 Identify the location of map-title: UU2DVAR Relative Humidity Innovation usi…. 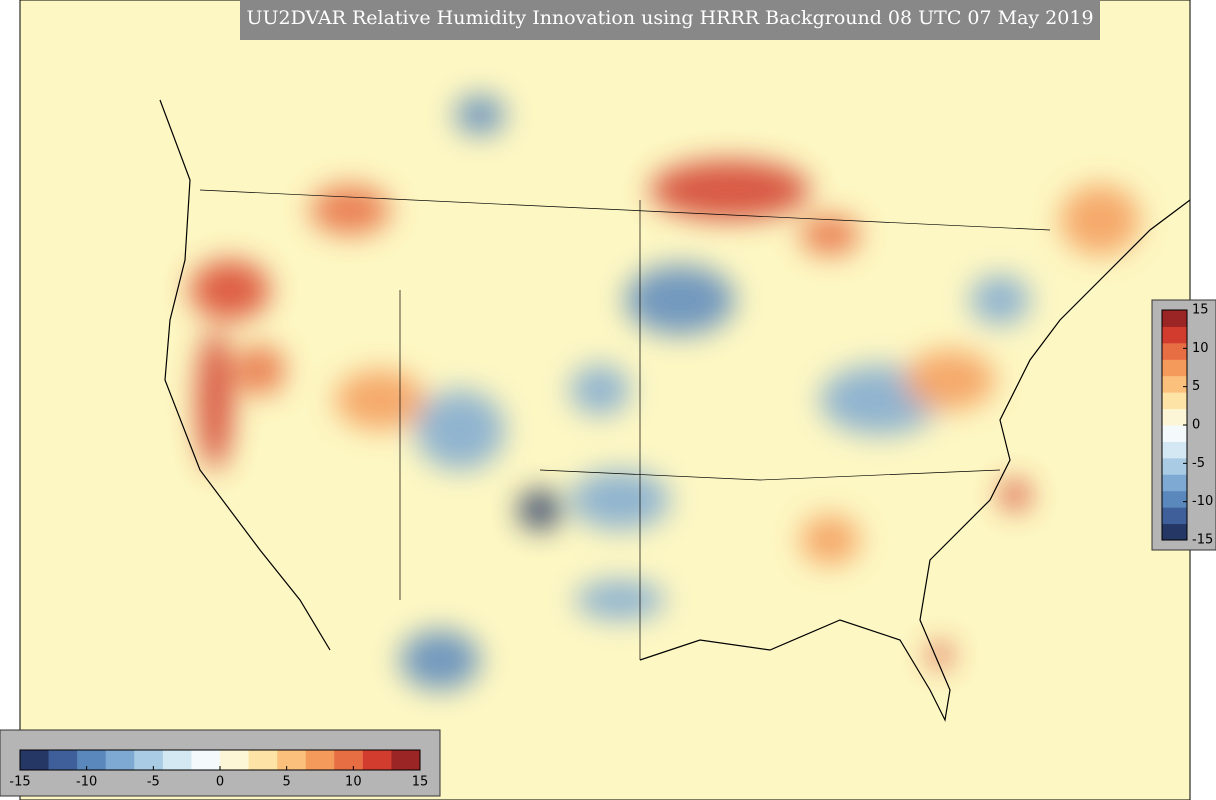
(669, 18).